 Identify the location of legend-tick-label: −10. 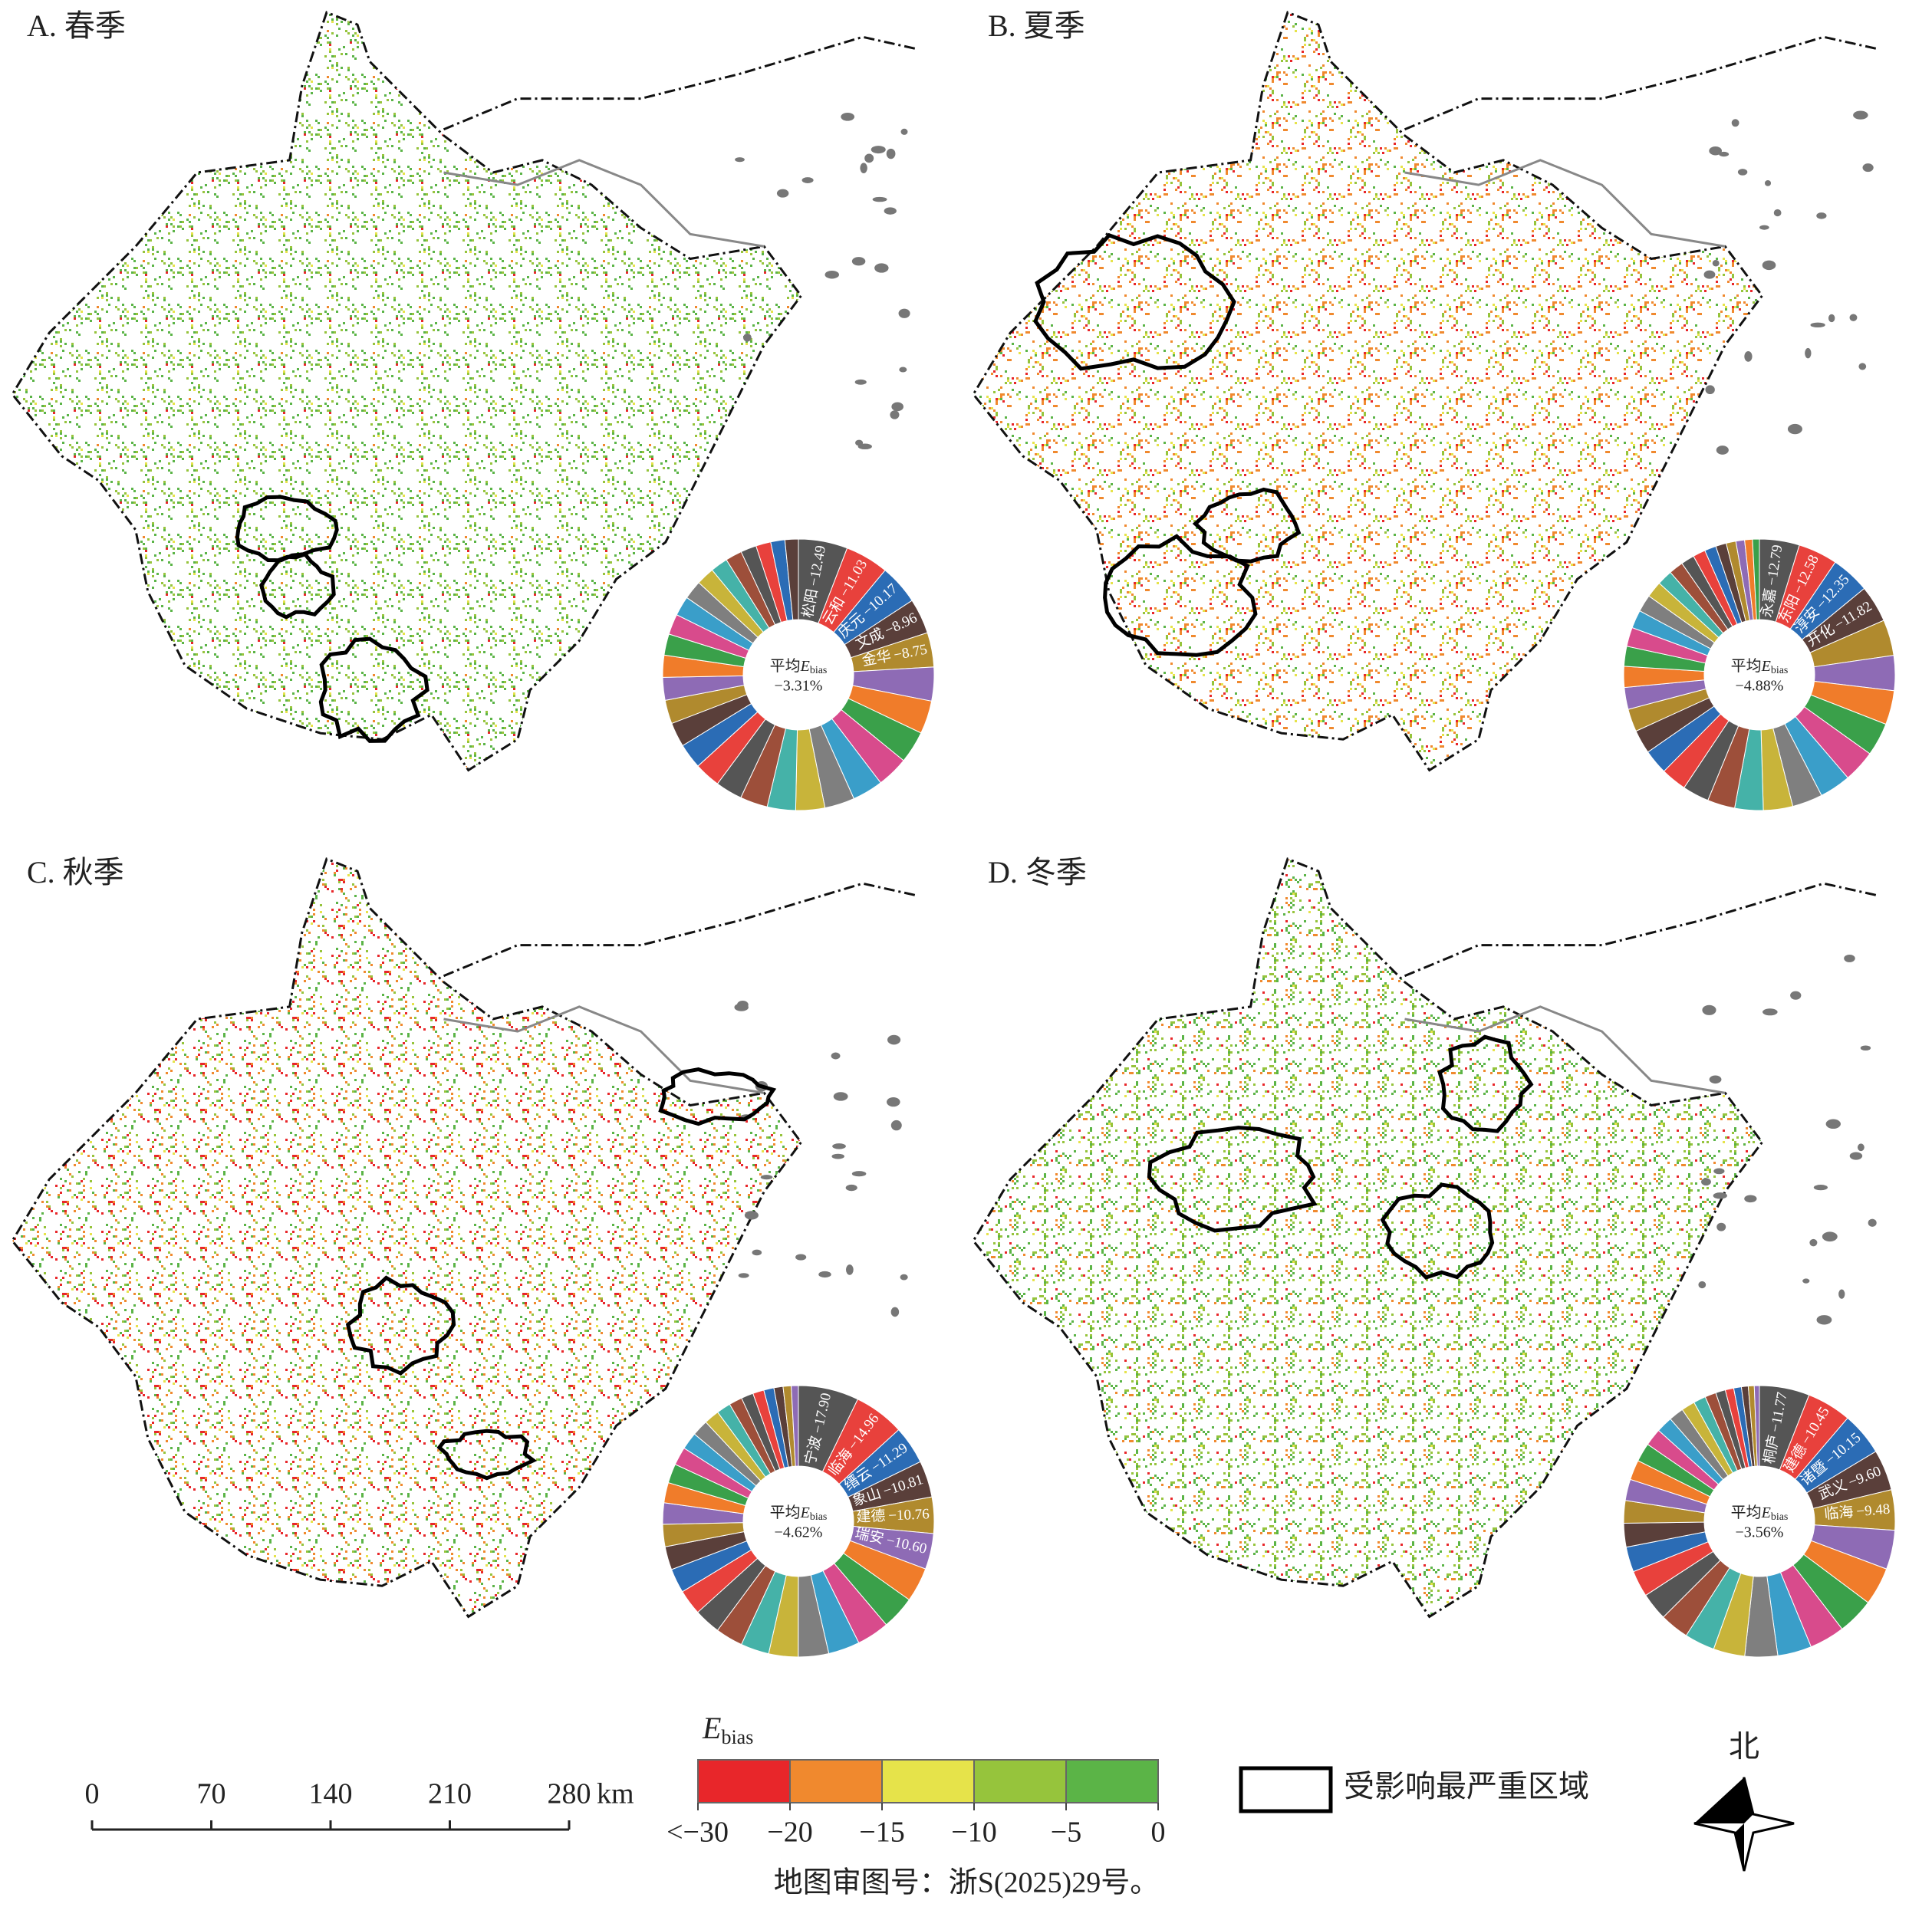
(973, 1833).